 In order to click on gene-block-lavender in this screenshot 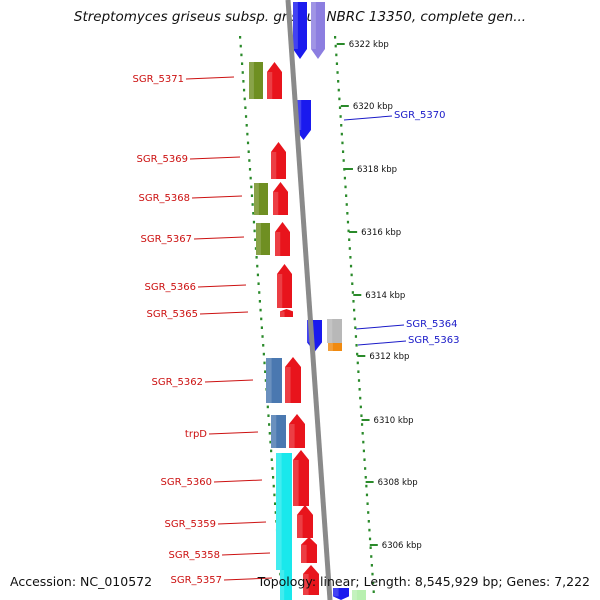, I will do `click(318, 30)`.